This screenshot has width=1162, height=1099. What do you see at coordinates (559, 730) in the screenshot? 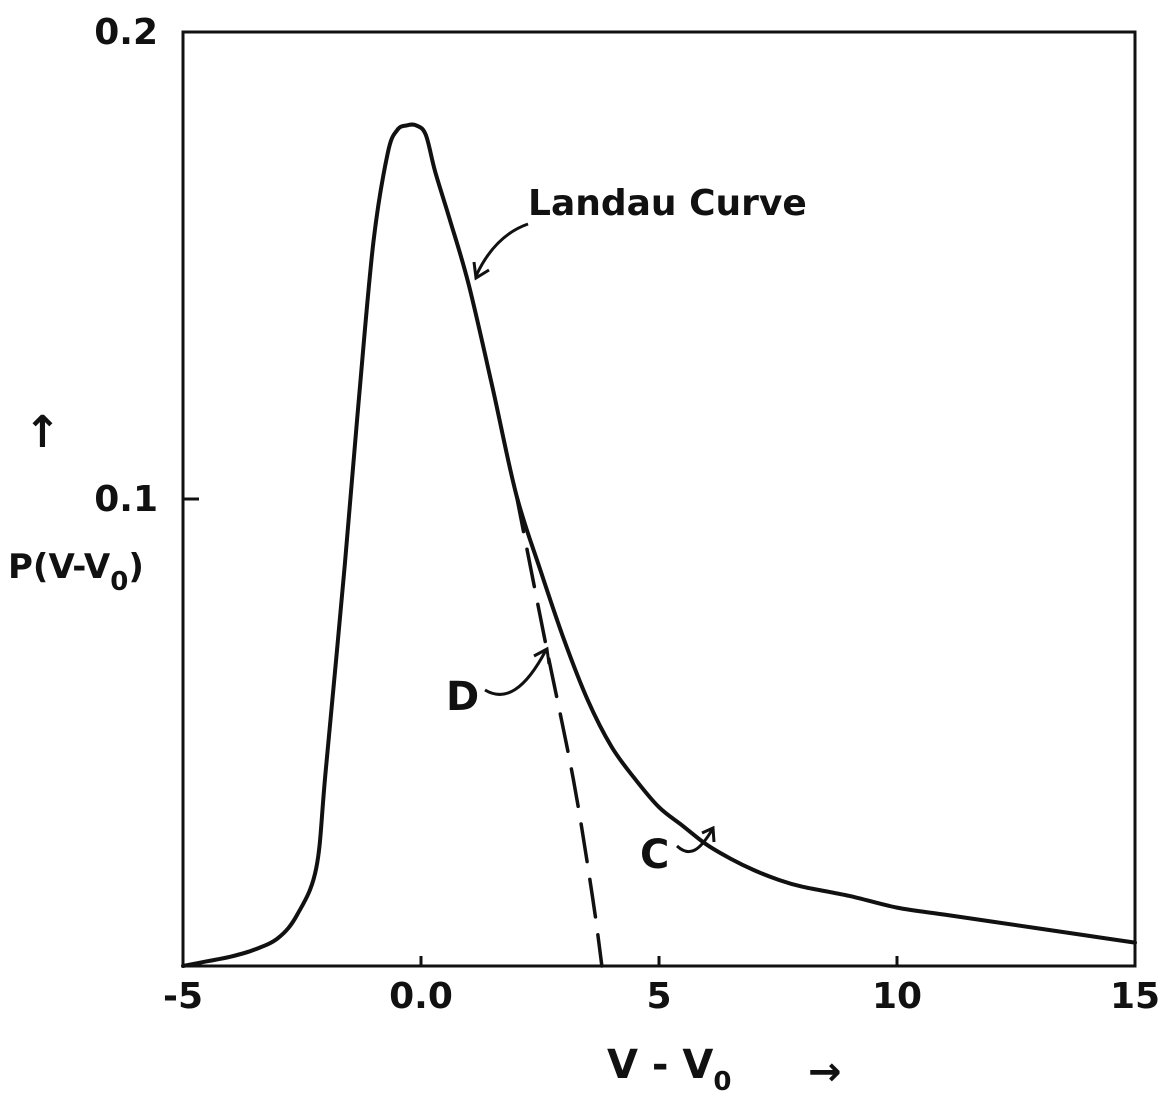
I see `series-line-d` at bounding box center [559, 730].